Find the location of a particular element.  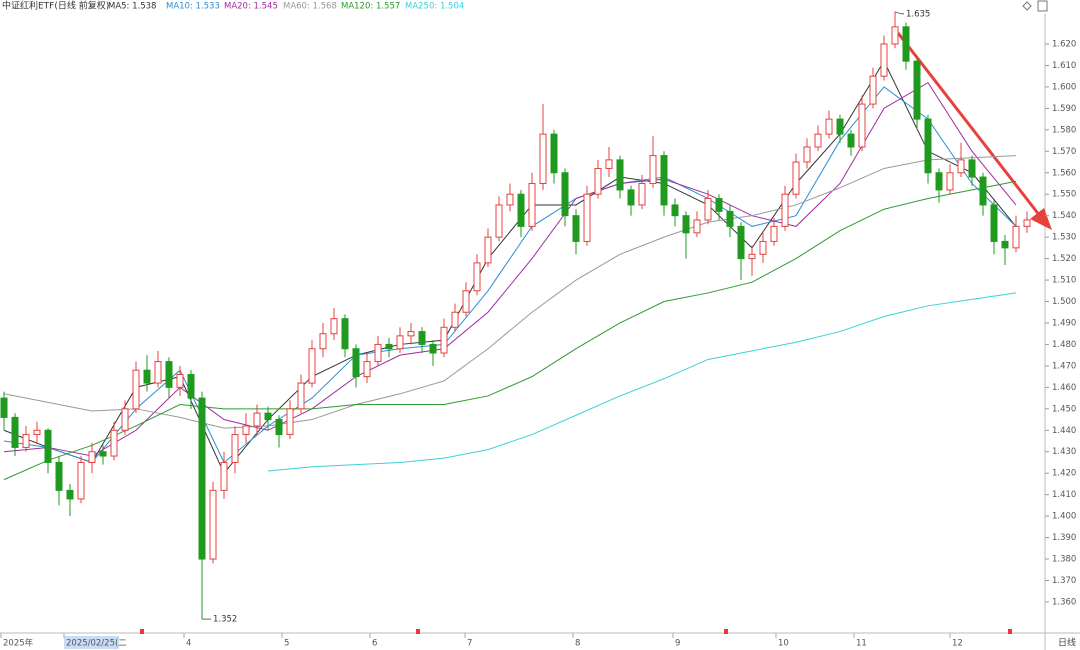

y-tick-label: 1.490 is located at coordinates (1064, 323).